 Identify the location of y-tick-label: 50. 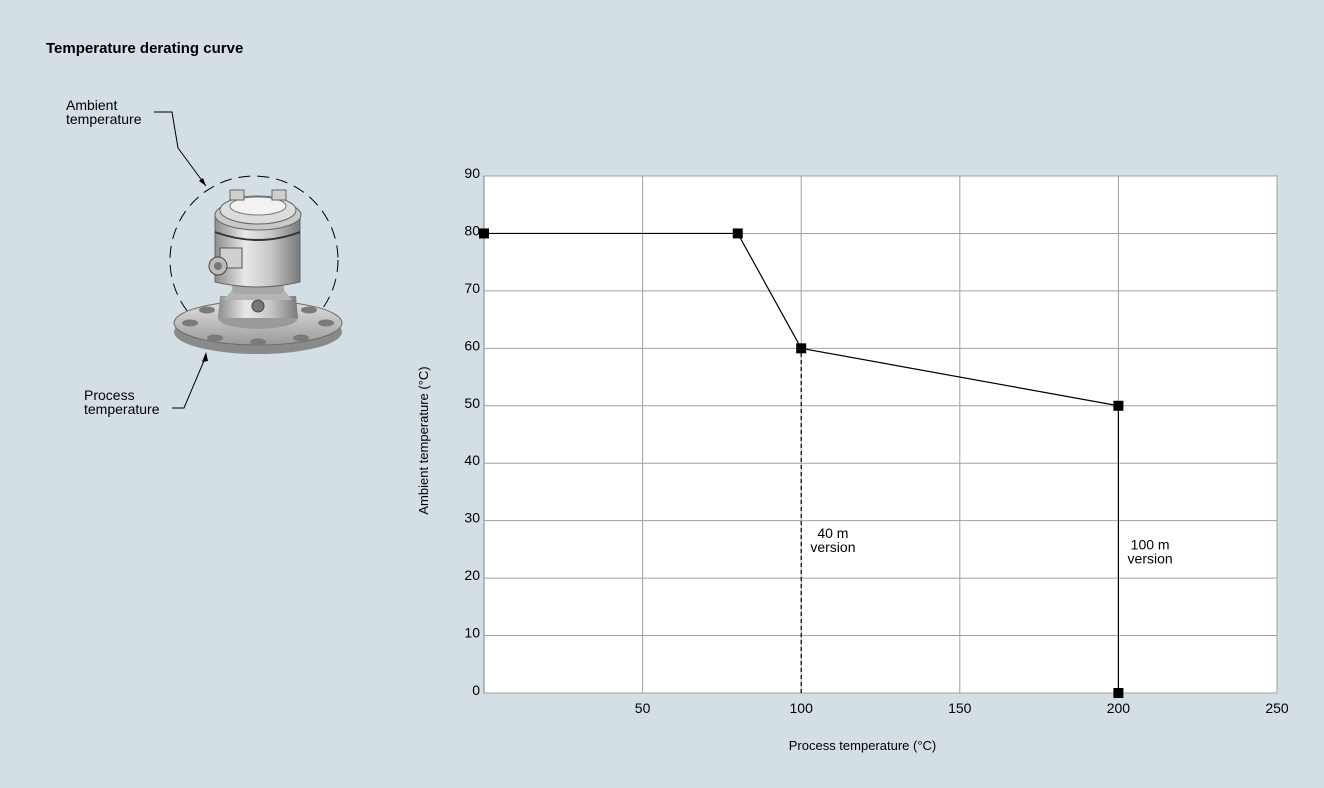
(472, 403).